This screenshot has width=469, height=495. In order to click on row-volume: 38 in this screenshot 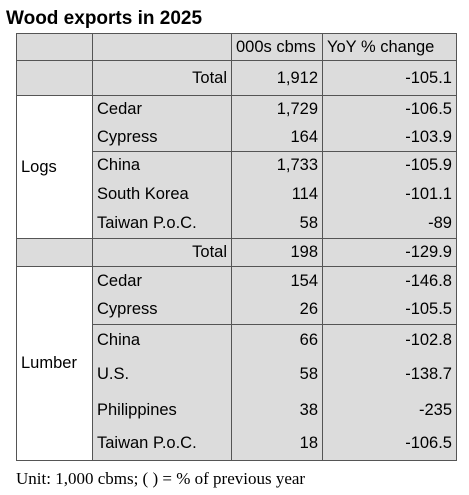, I will do `click(277, 410)`.